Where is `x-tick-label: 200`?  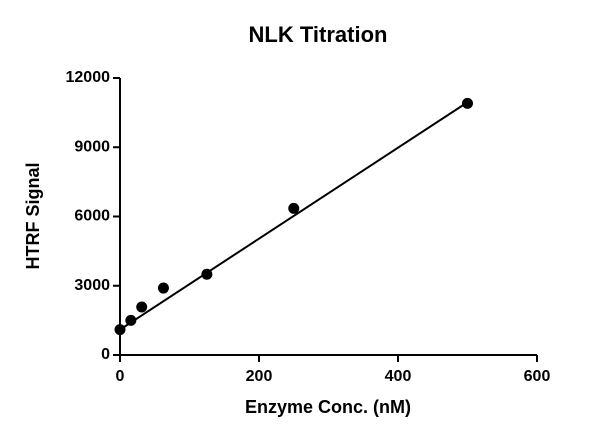
x-tick-label: 200 is located at coordinates (259, 376).